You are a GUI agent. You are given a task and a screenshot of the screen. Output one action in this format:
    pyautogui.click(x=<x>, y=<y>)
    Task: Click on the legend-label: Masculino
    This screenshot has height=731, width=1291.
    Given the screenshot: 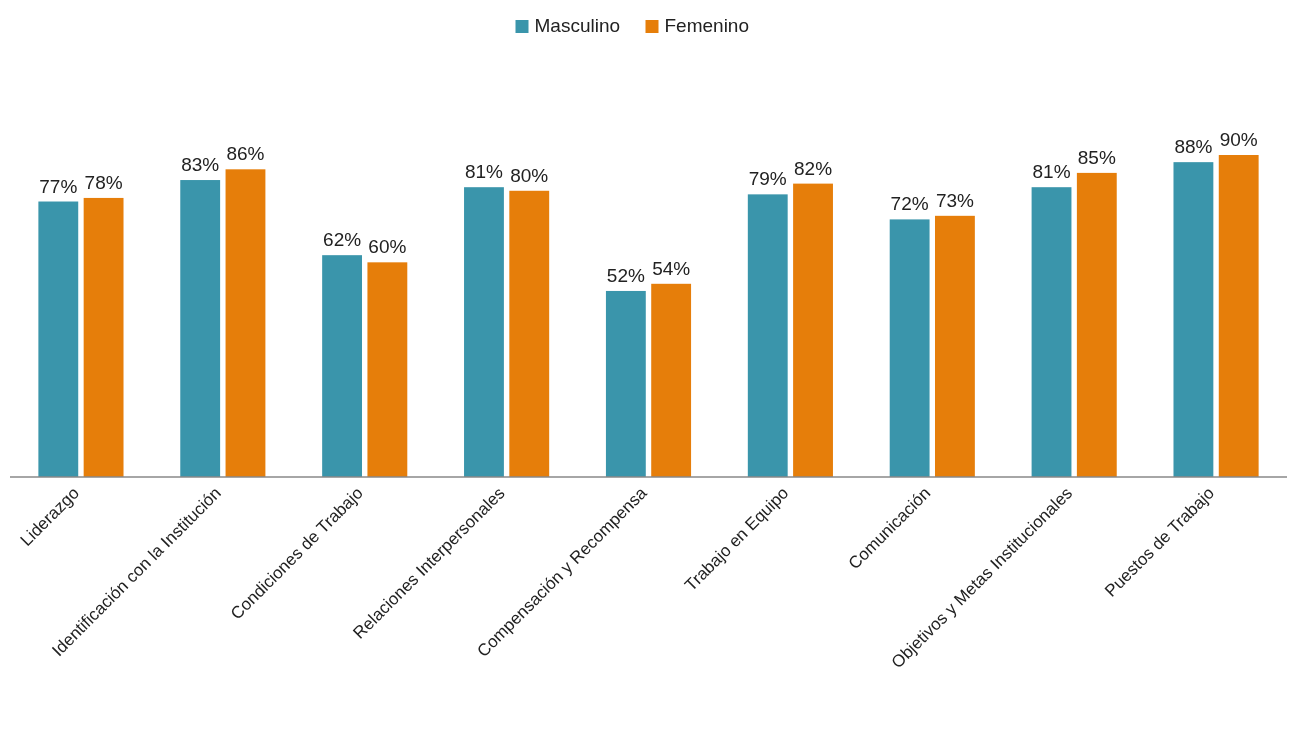 What is the action you would take?
    pyautogui.click(x=577, y=26)
    